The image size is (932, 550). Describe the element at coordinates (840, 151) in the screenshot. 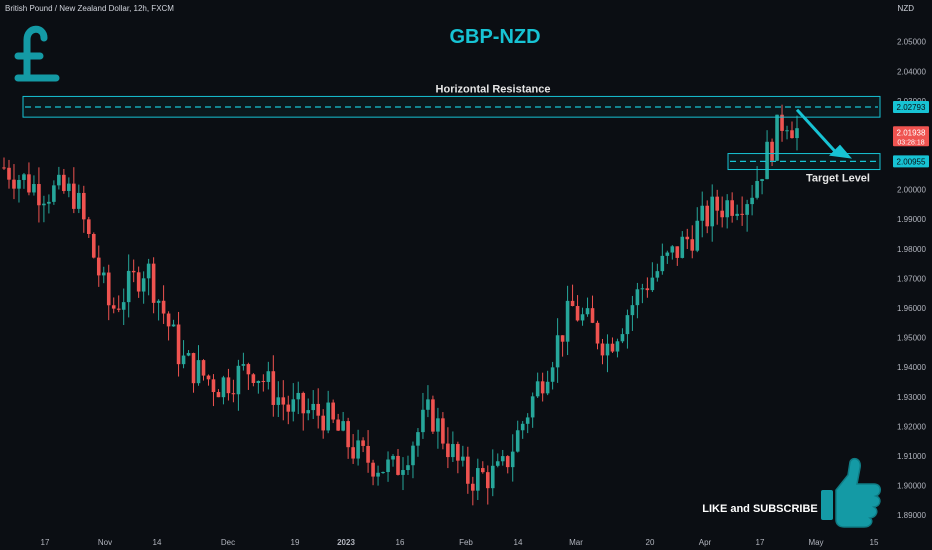

I see `forecast-arrow-head` at that location.